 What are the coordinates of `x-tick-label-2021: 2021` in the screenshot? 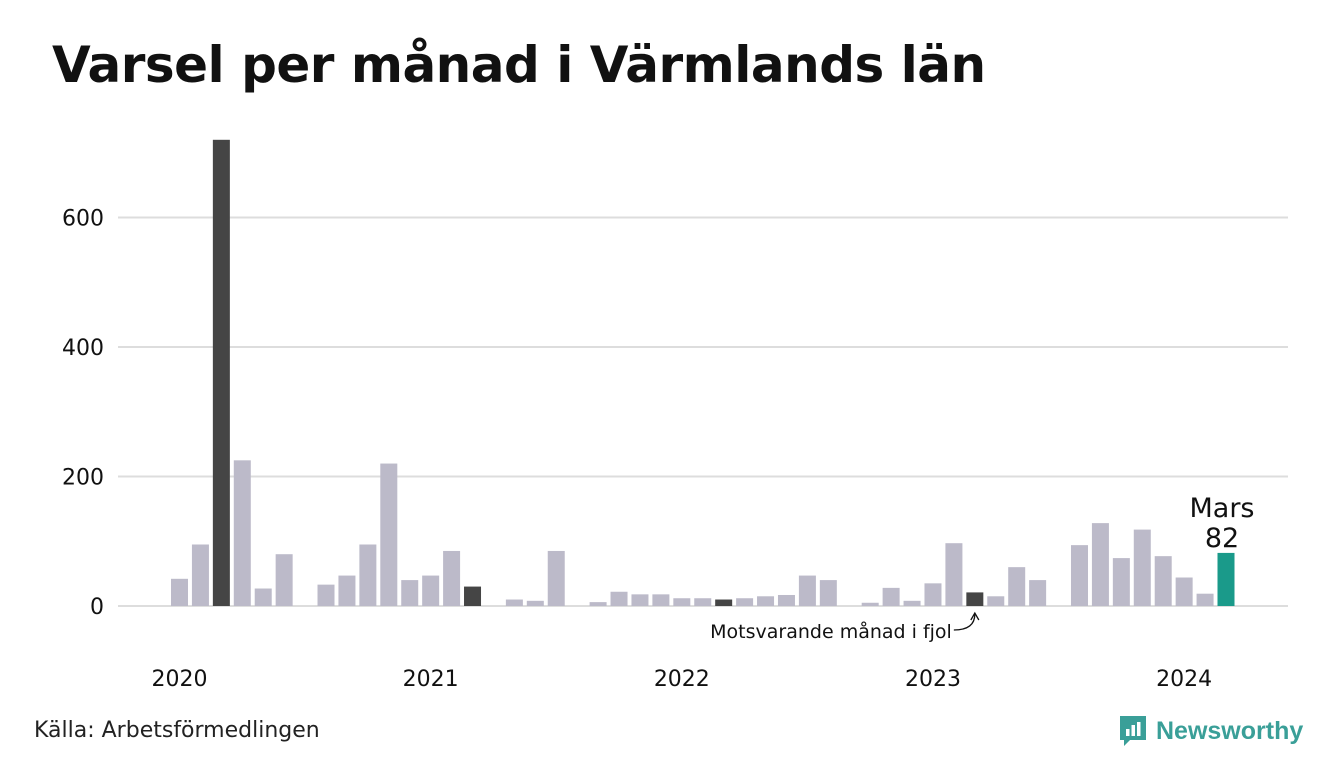 It's located at (431, 679).